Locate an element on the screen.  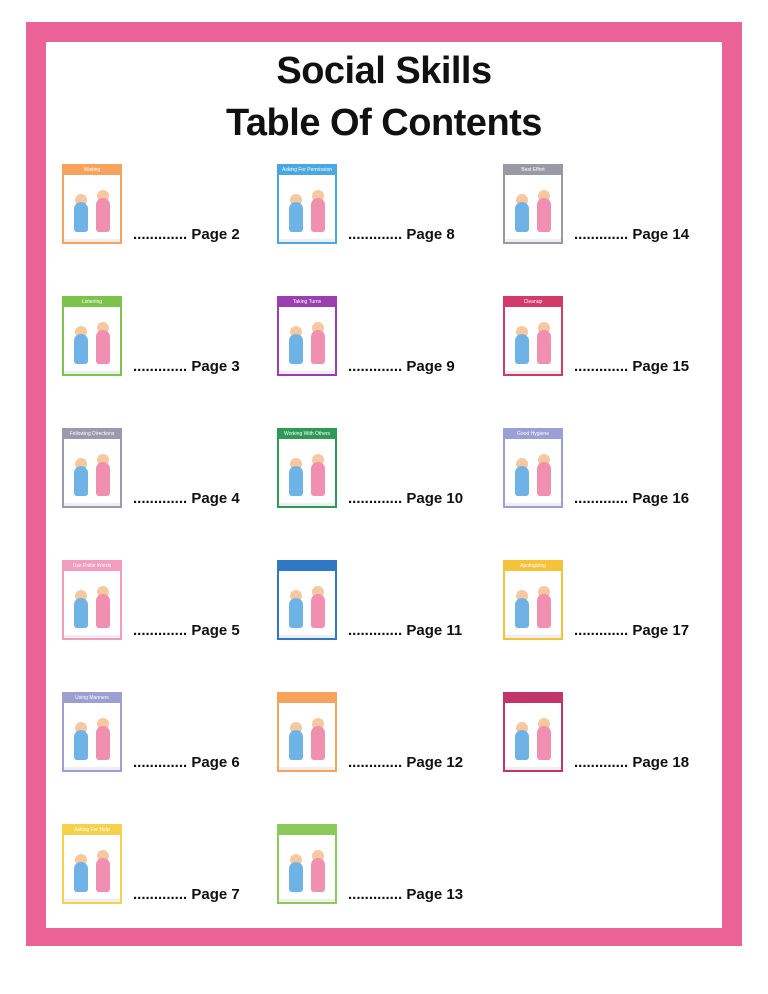
page-thumbnail: Asking For Permission is located at coordinates (307, 204).